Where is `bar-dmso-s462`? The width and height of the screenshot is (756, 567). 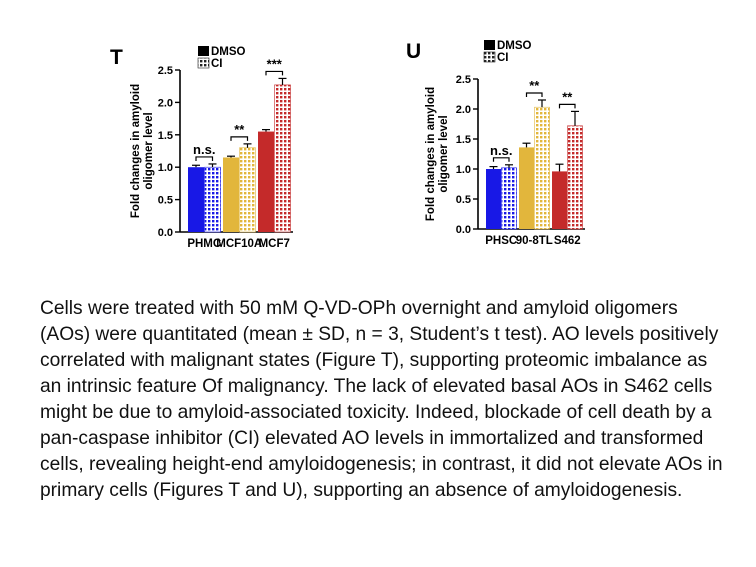 bar-dmso-s462 is located at coordinates (559, 200).